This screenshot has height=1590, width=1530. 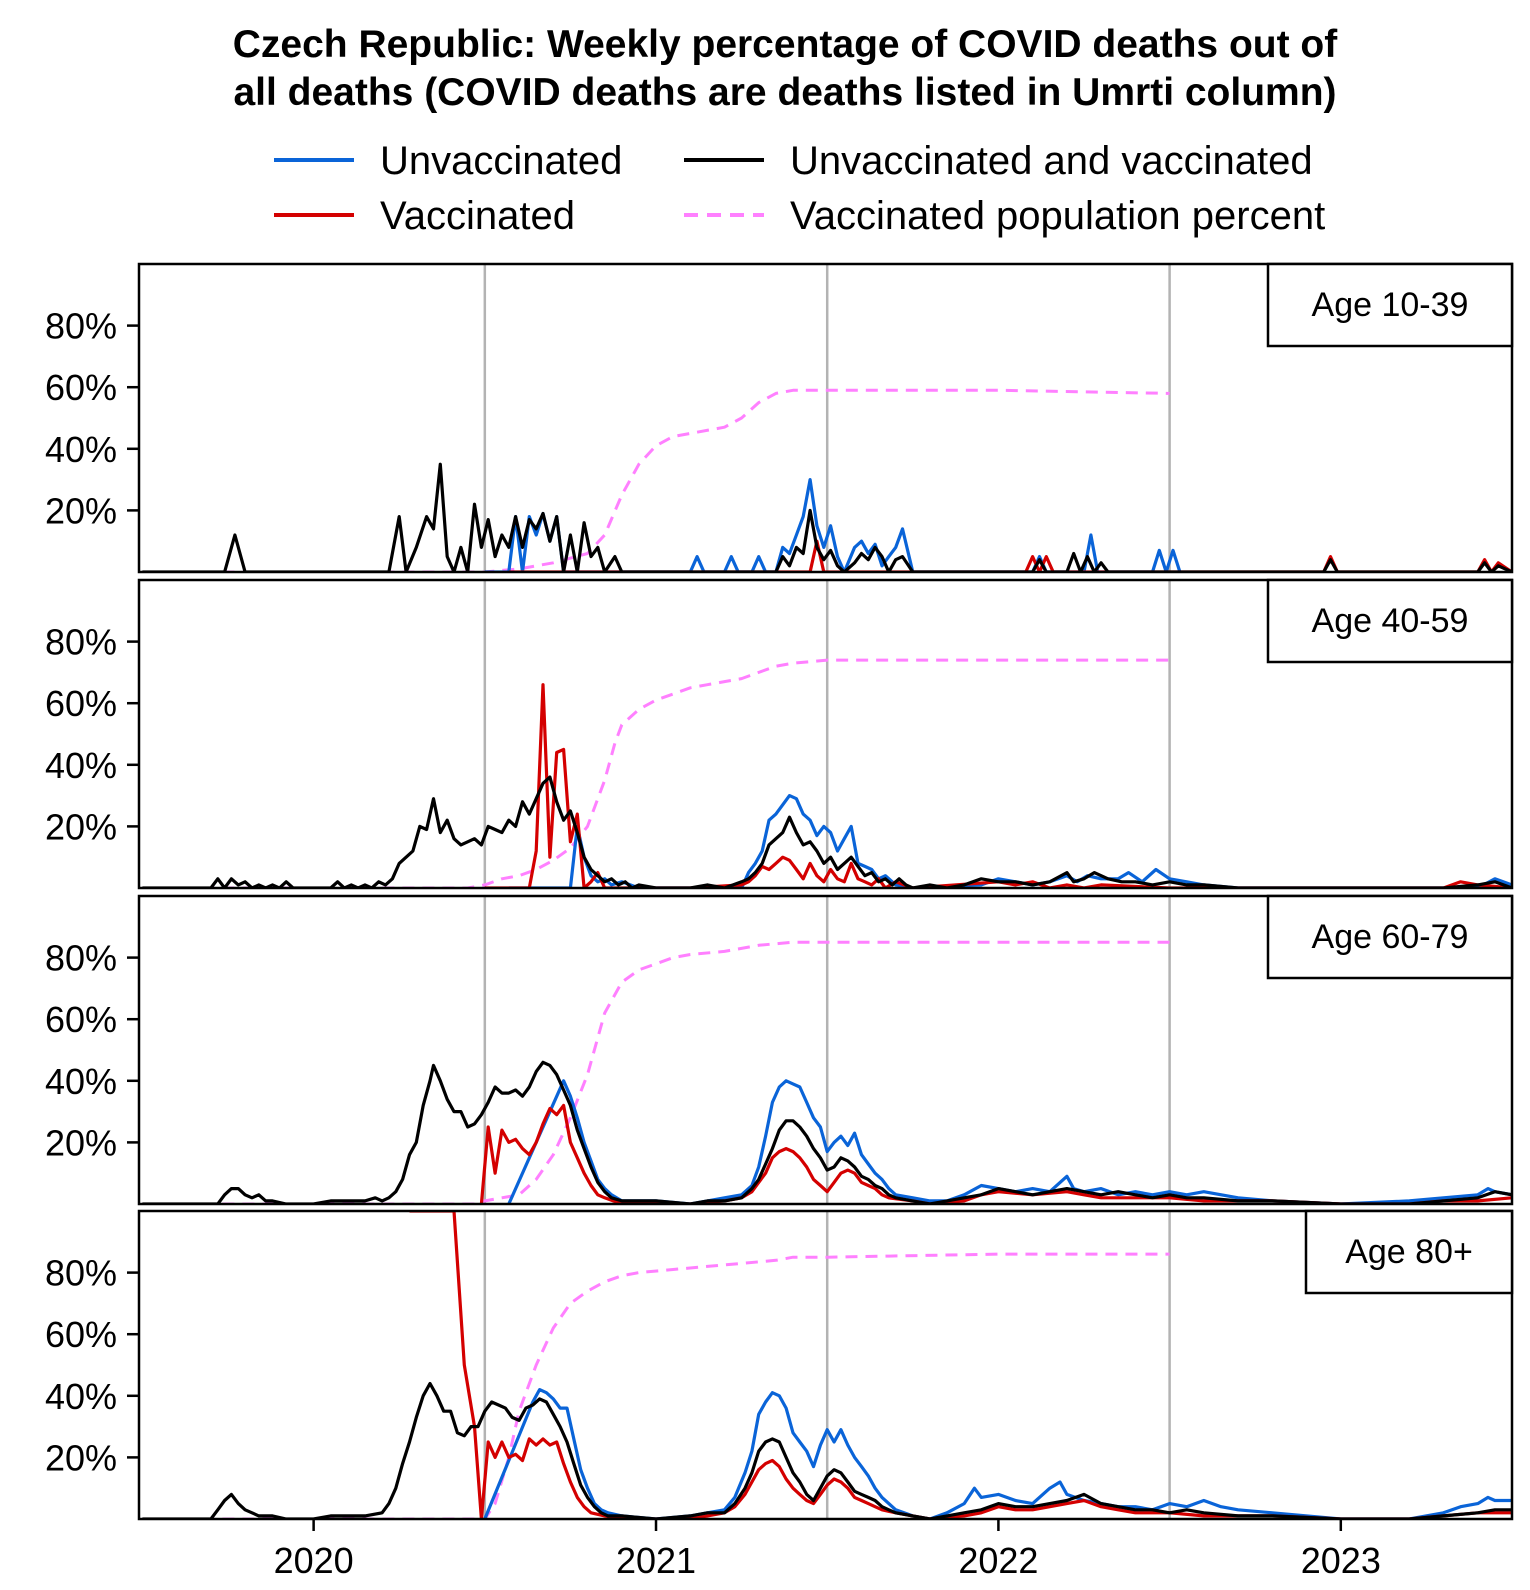 I want to click on x-axis: 2020 2021 2022 2023, so click(x=827, y=1550).